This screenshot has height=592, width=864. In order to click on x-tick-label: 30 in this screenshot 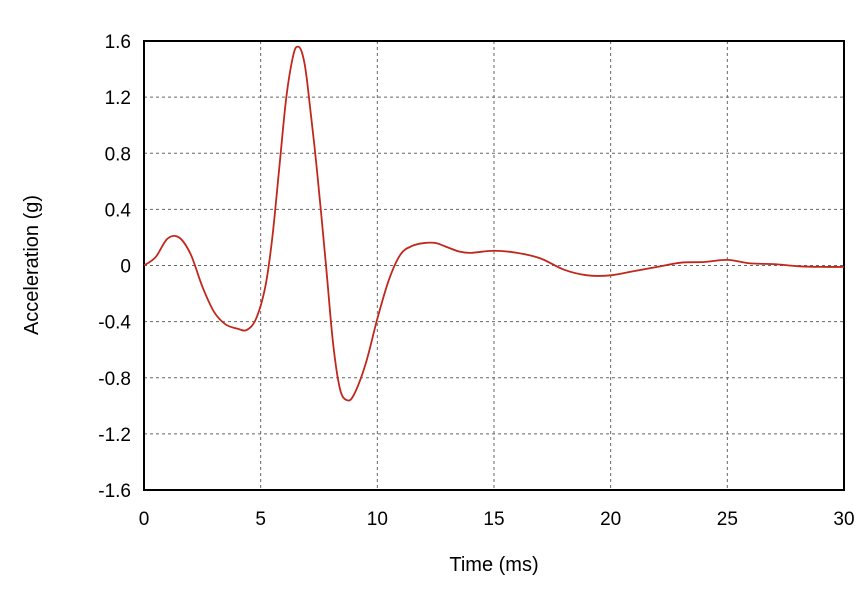, I will do `click(843, 519)`.